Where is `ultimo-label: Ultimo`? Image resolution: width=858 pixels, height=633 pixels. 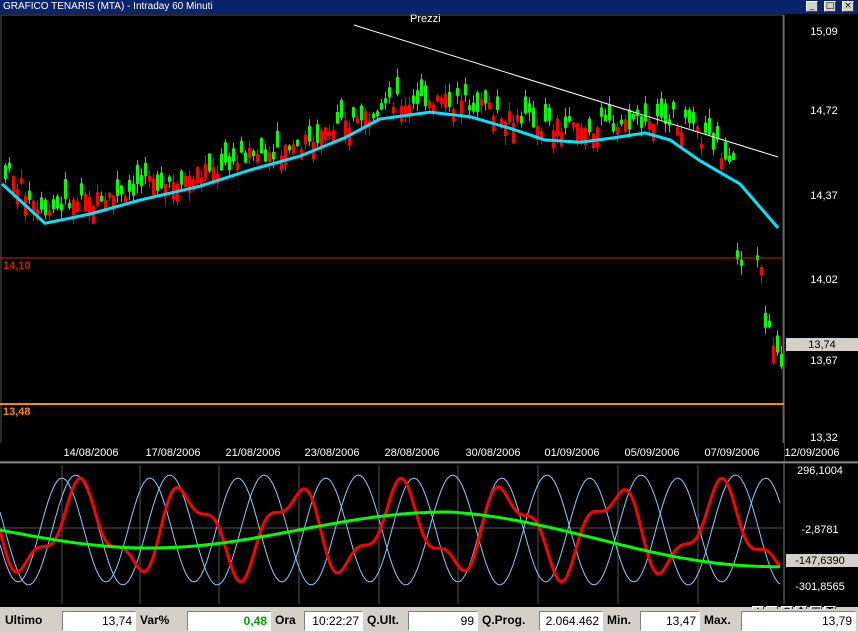
ultimo-label: Ultimo is located at coordinates (32, 621).